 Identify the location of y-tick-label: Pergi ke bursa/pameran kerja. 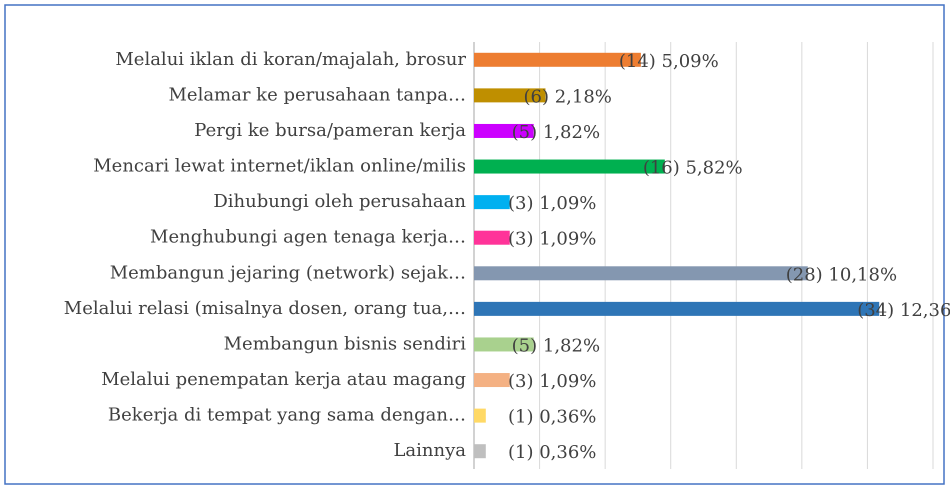
(330, 130).